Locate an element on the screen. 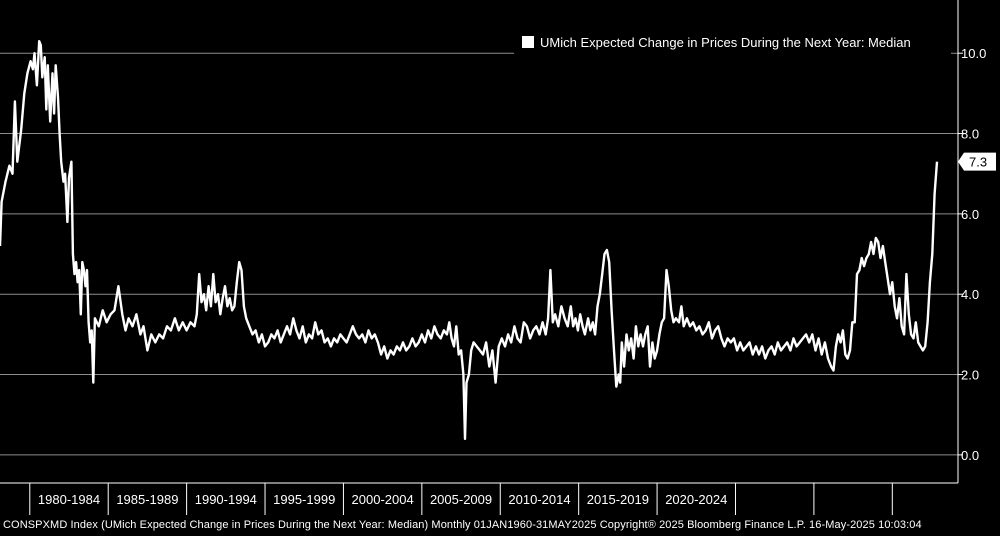  y-tick-label: 10.0 is located at coordinates (973, 53).